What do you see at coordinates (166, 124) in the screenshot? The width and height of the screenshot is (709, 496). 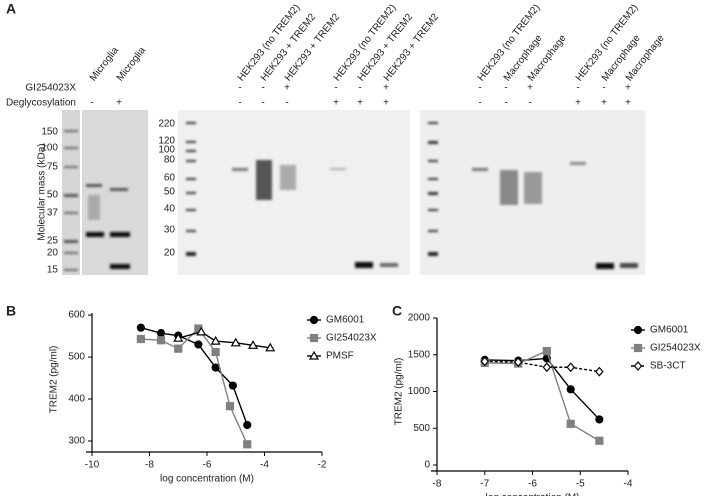 I see `marker-label: 220` at bounding box center [166, 124].